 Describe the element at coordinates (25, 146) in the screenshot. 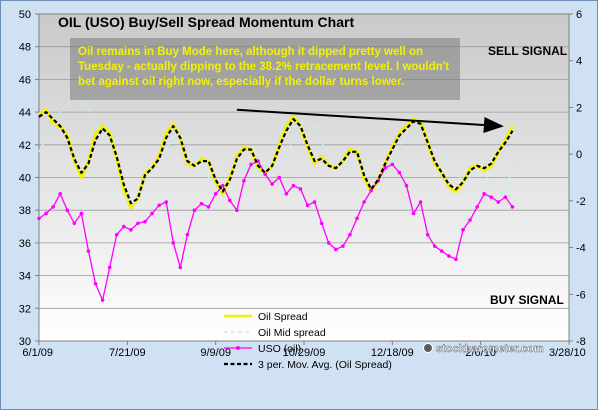

I see `y-left-tick-label: 42` at that location.